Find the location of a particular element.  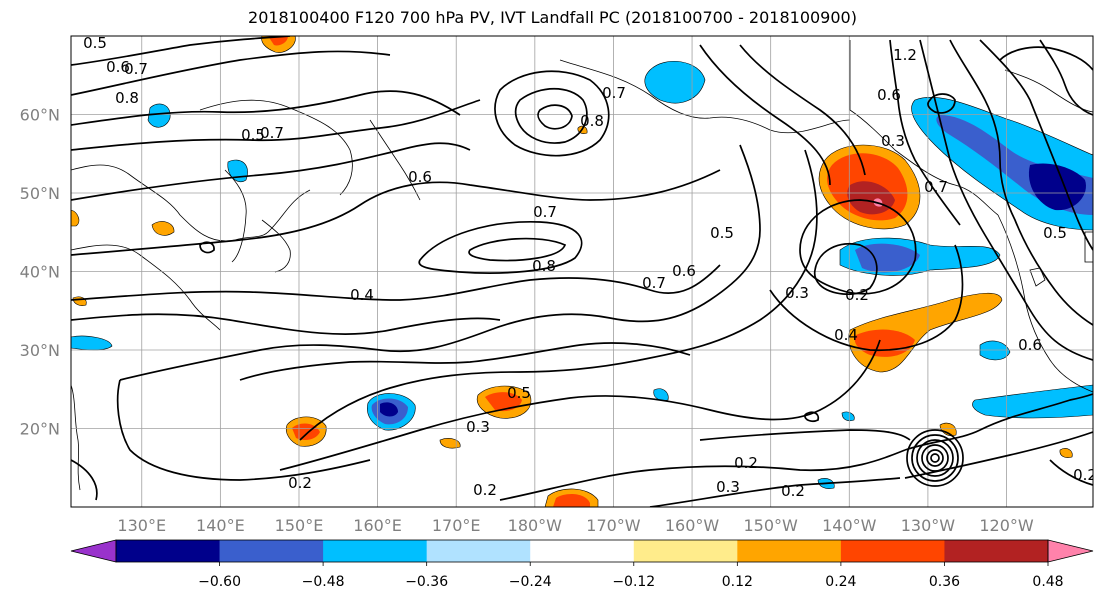

latitude-label: 60°N is located at coordinates (40, 115).